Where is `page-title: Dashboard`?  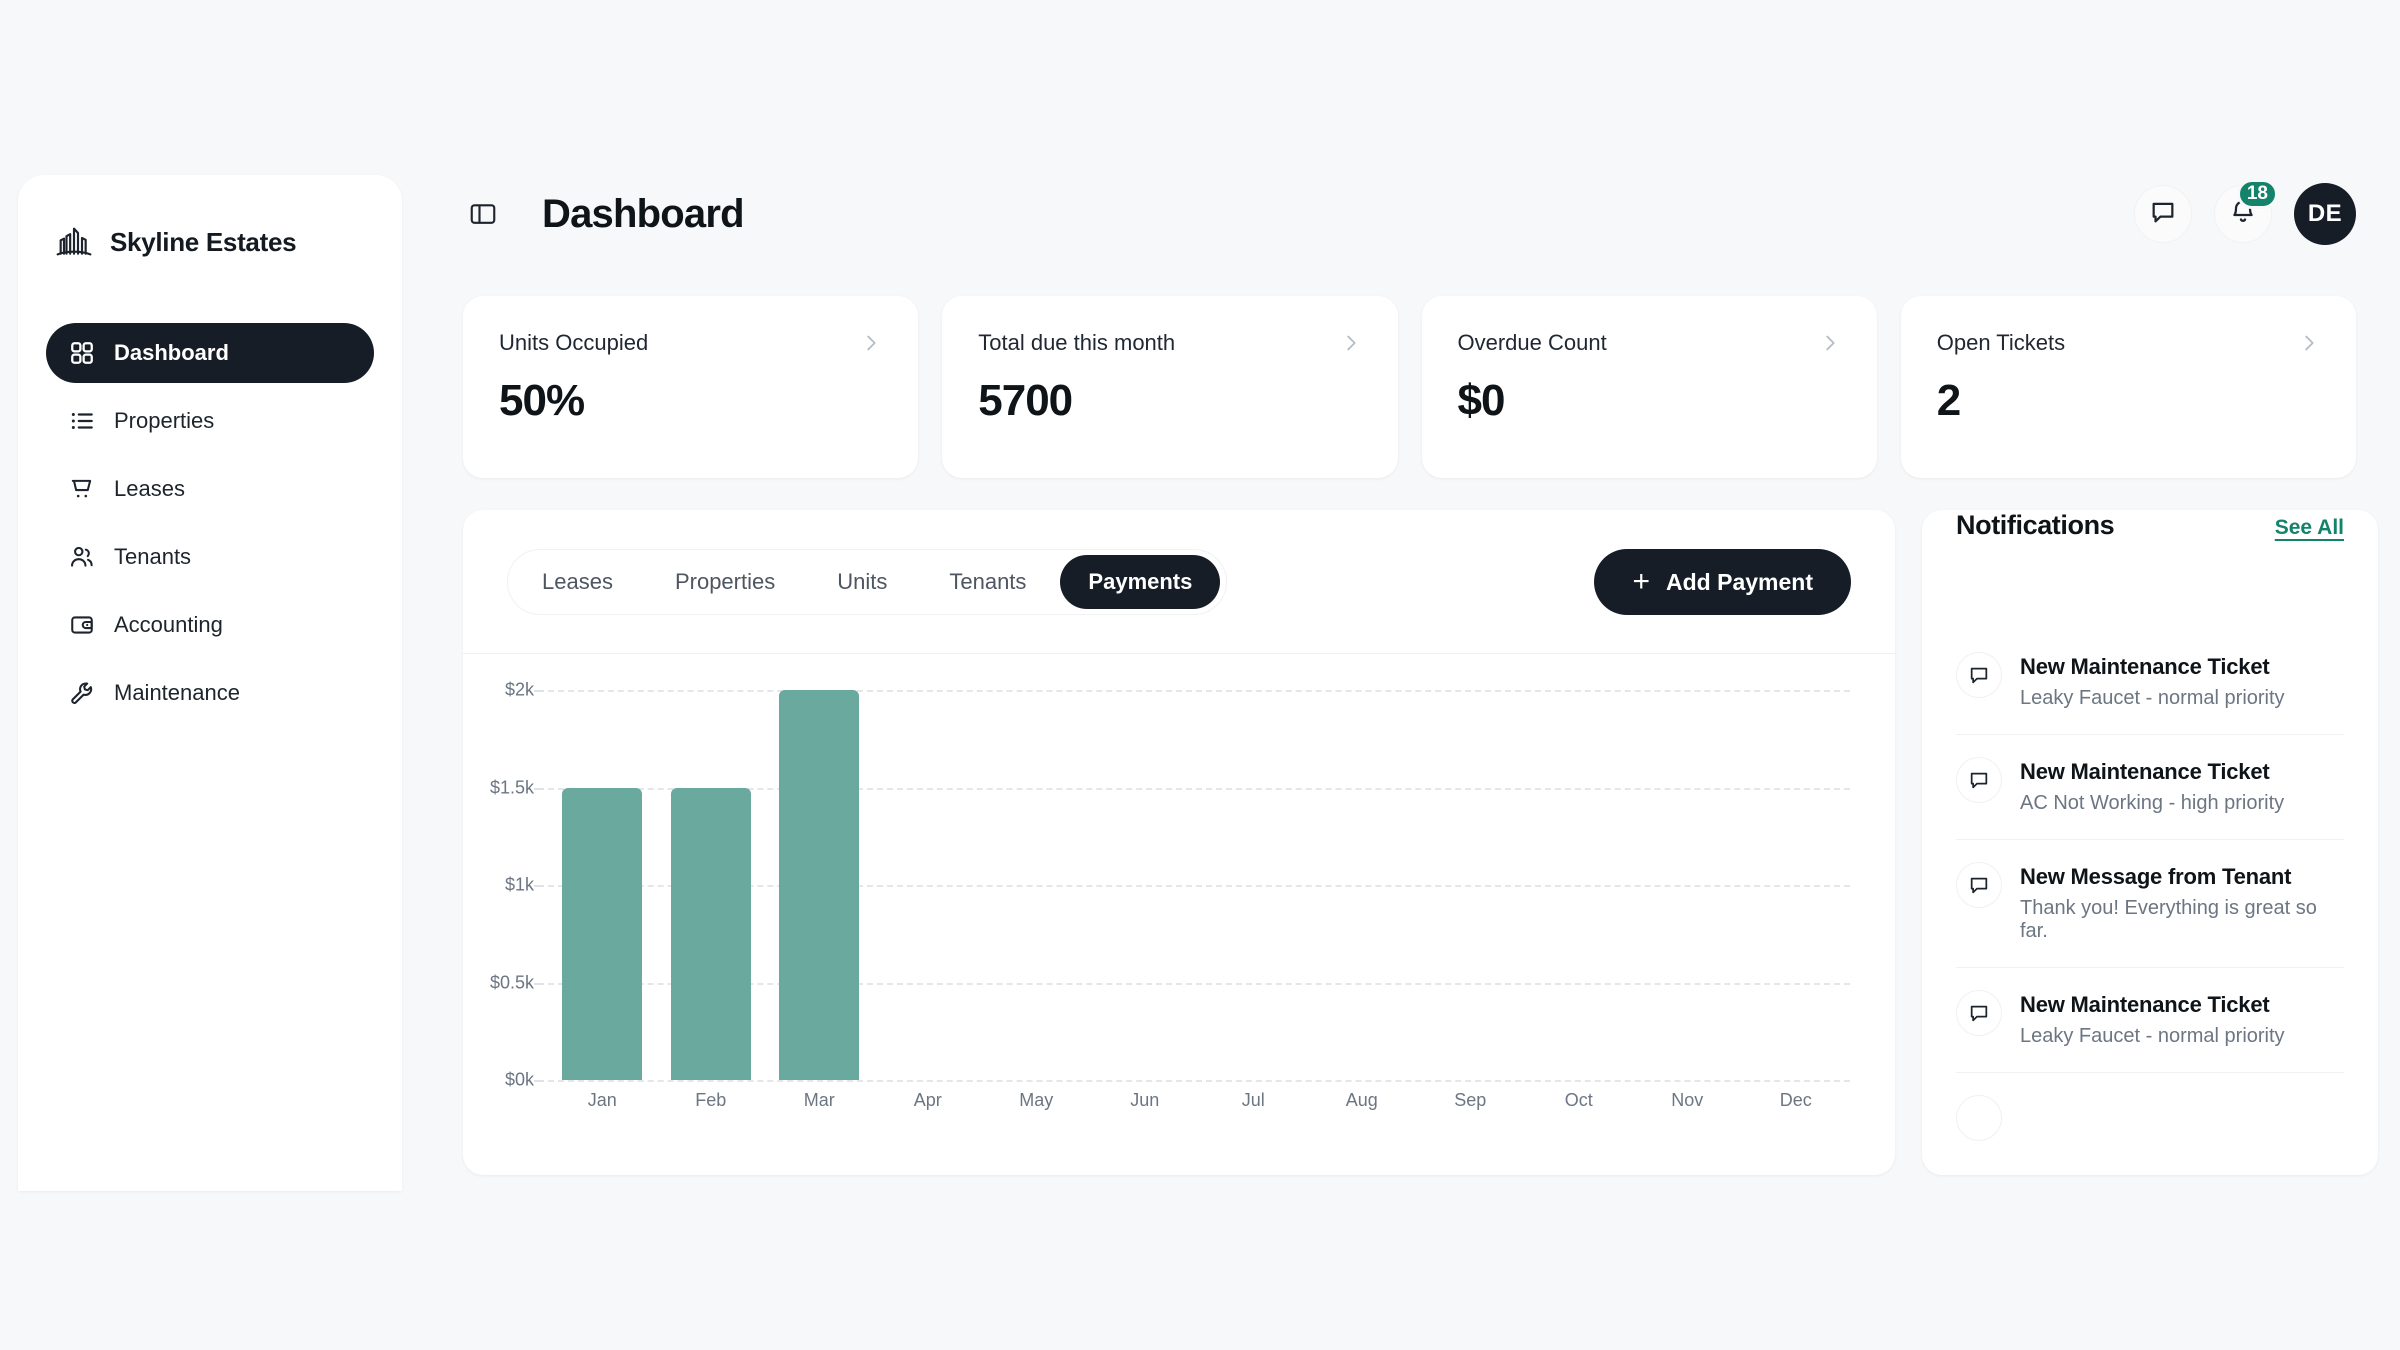 page-title: Dashboard is located at coordinates (643, 213).